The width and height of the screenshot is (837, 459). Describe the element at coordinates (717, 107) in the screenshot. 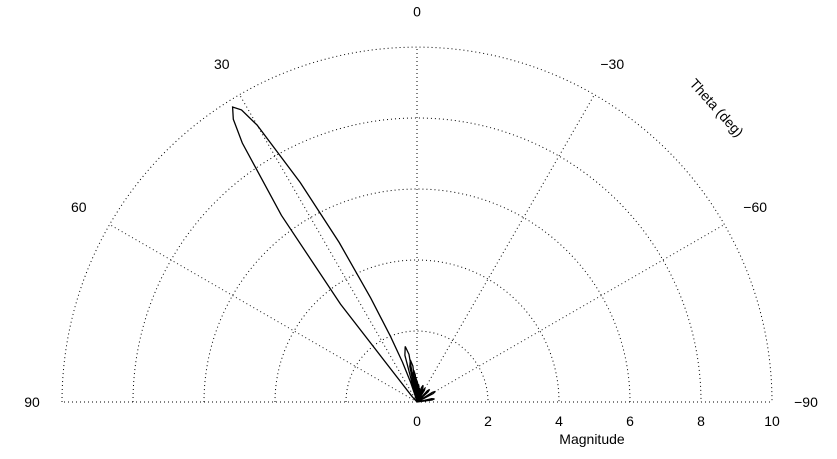

I see `theta-axis-label: Theta (deg)` at that location.